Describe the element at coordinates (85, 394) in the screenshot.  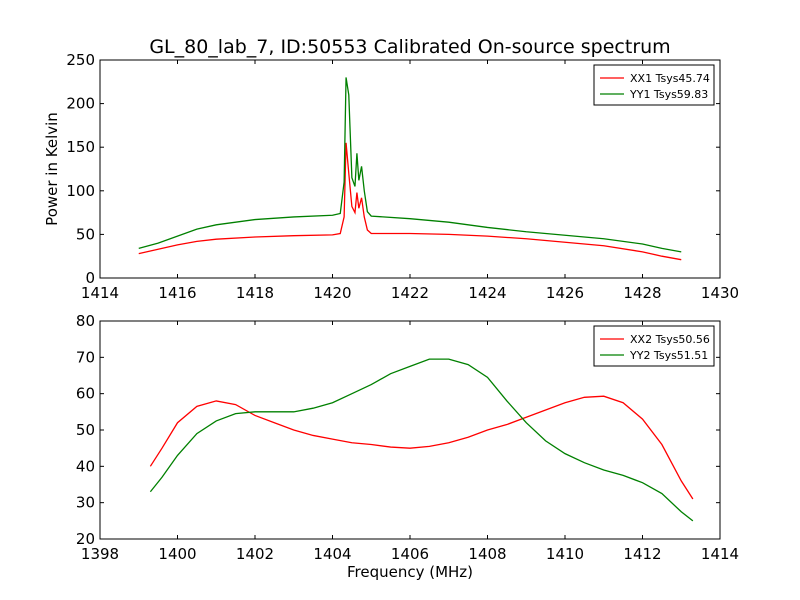
I see `y-tick-label: 60` at that location.